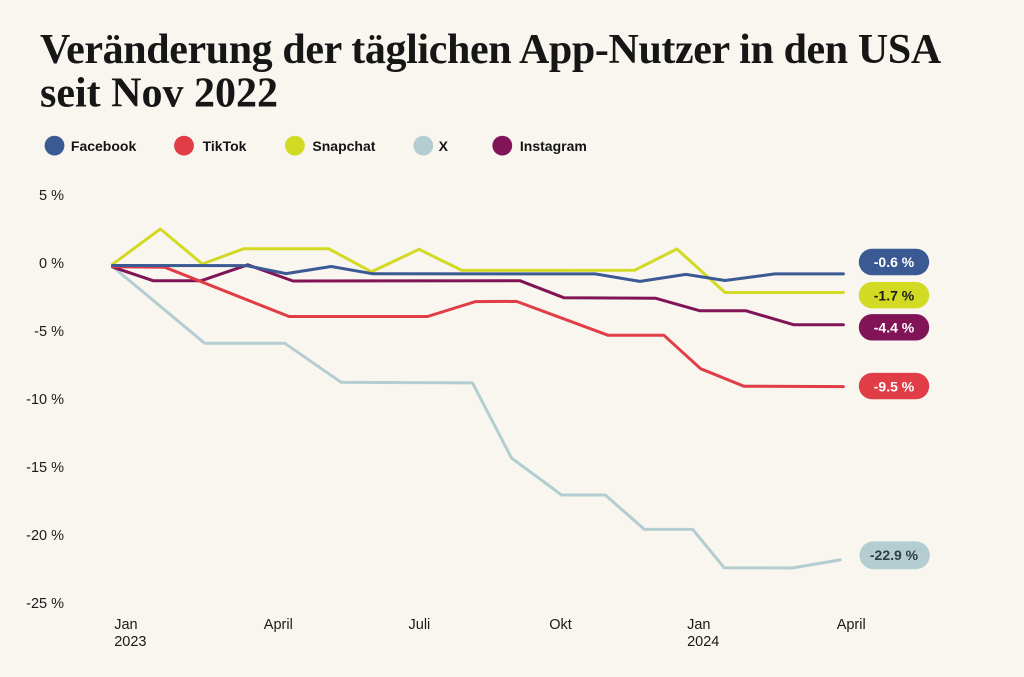 This screenshot has height=677, width=1024. Describe the element at coordinates (343, 146) in the screenshot. I see `svg-text: Snapchat` at that location.